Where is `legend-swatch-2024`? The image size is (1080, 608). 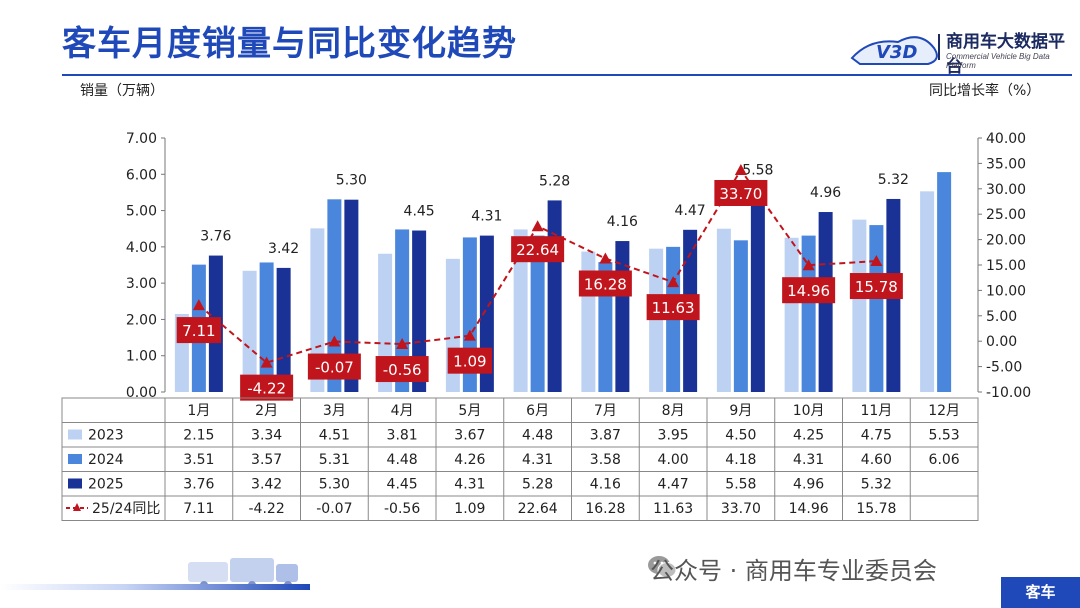 legend-swatch-2024 is located at coordinates (75, 459).